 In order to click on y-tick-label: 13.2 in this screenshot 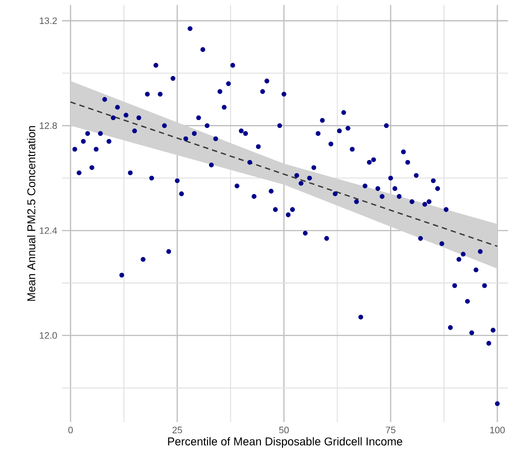, I will do `click(48, 20)`.